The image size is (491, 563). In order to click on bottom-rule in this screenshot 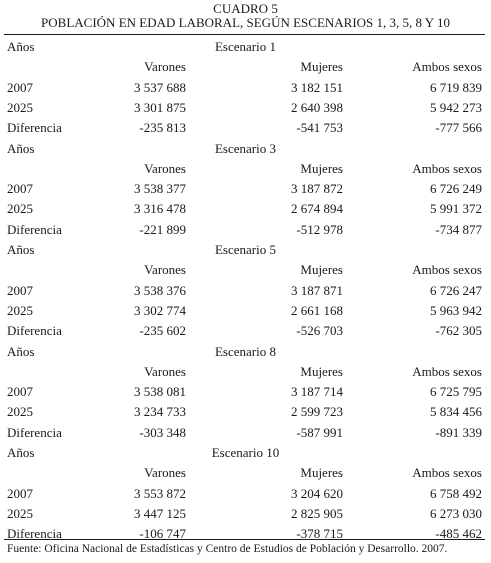, I will do `click(244, 539)`.